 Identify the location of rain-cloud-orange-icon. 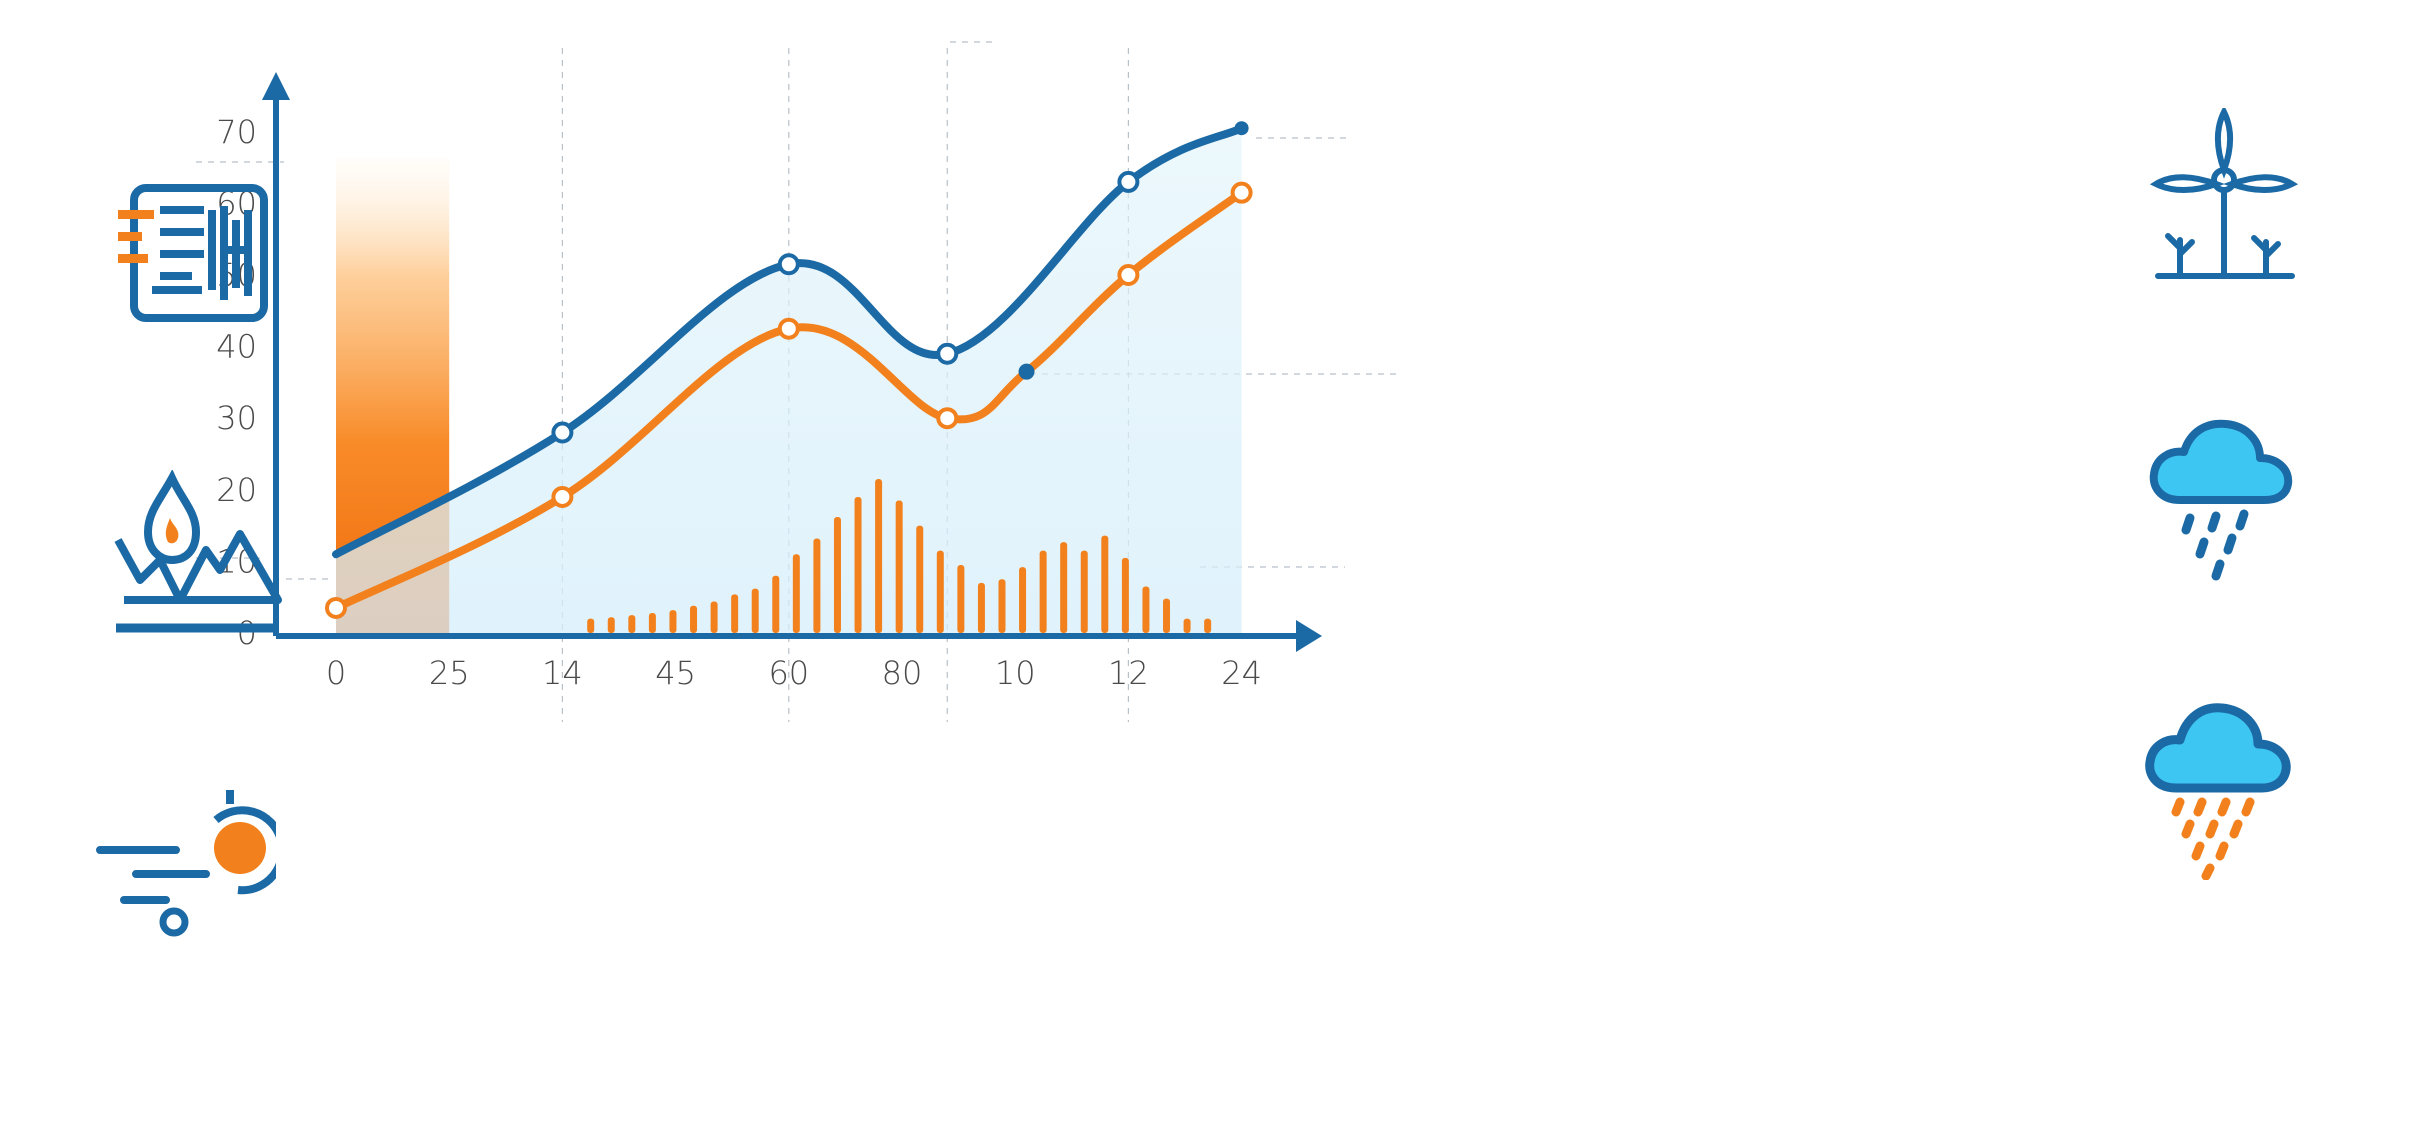
(2218, 791).